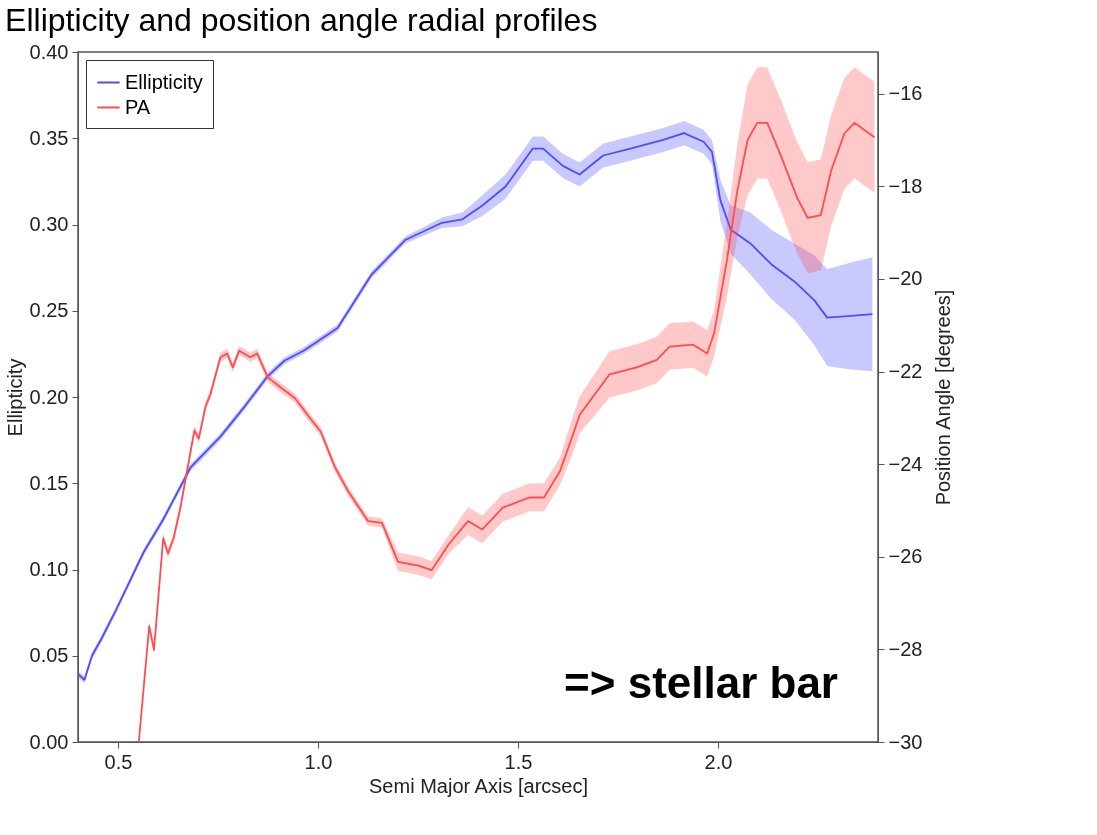  What do you see at coordinates (718, 761) in the screenshot?
I see `x-tick-label: 2.0` at bounding box center [718, 761].